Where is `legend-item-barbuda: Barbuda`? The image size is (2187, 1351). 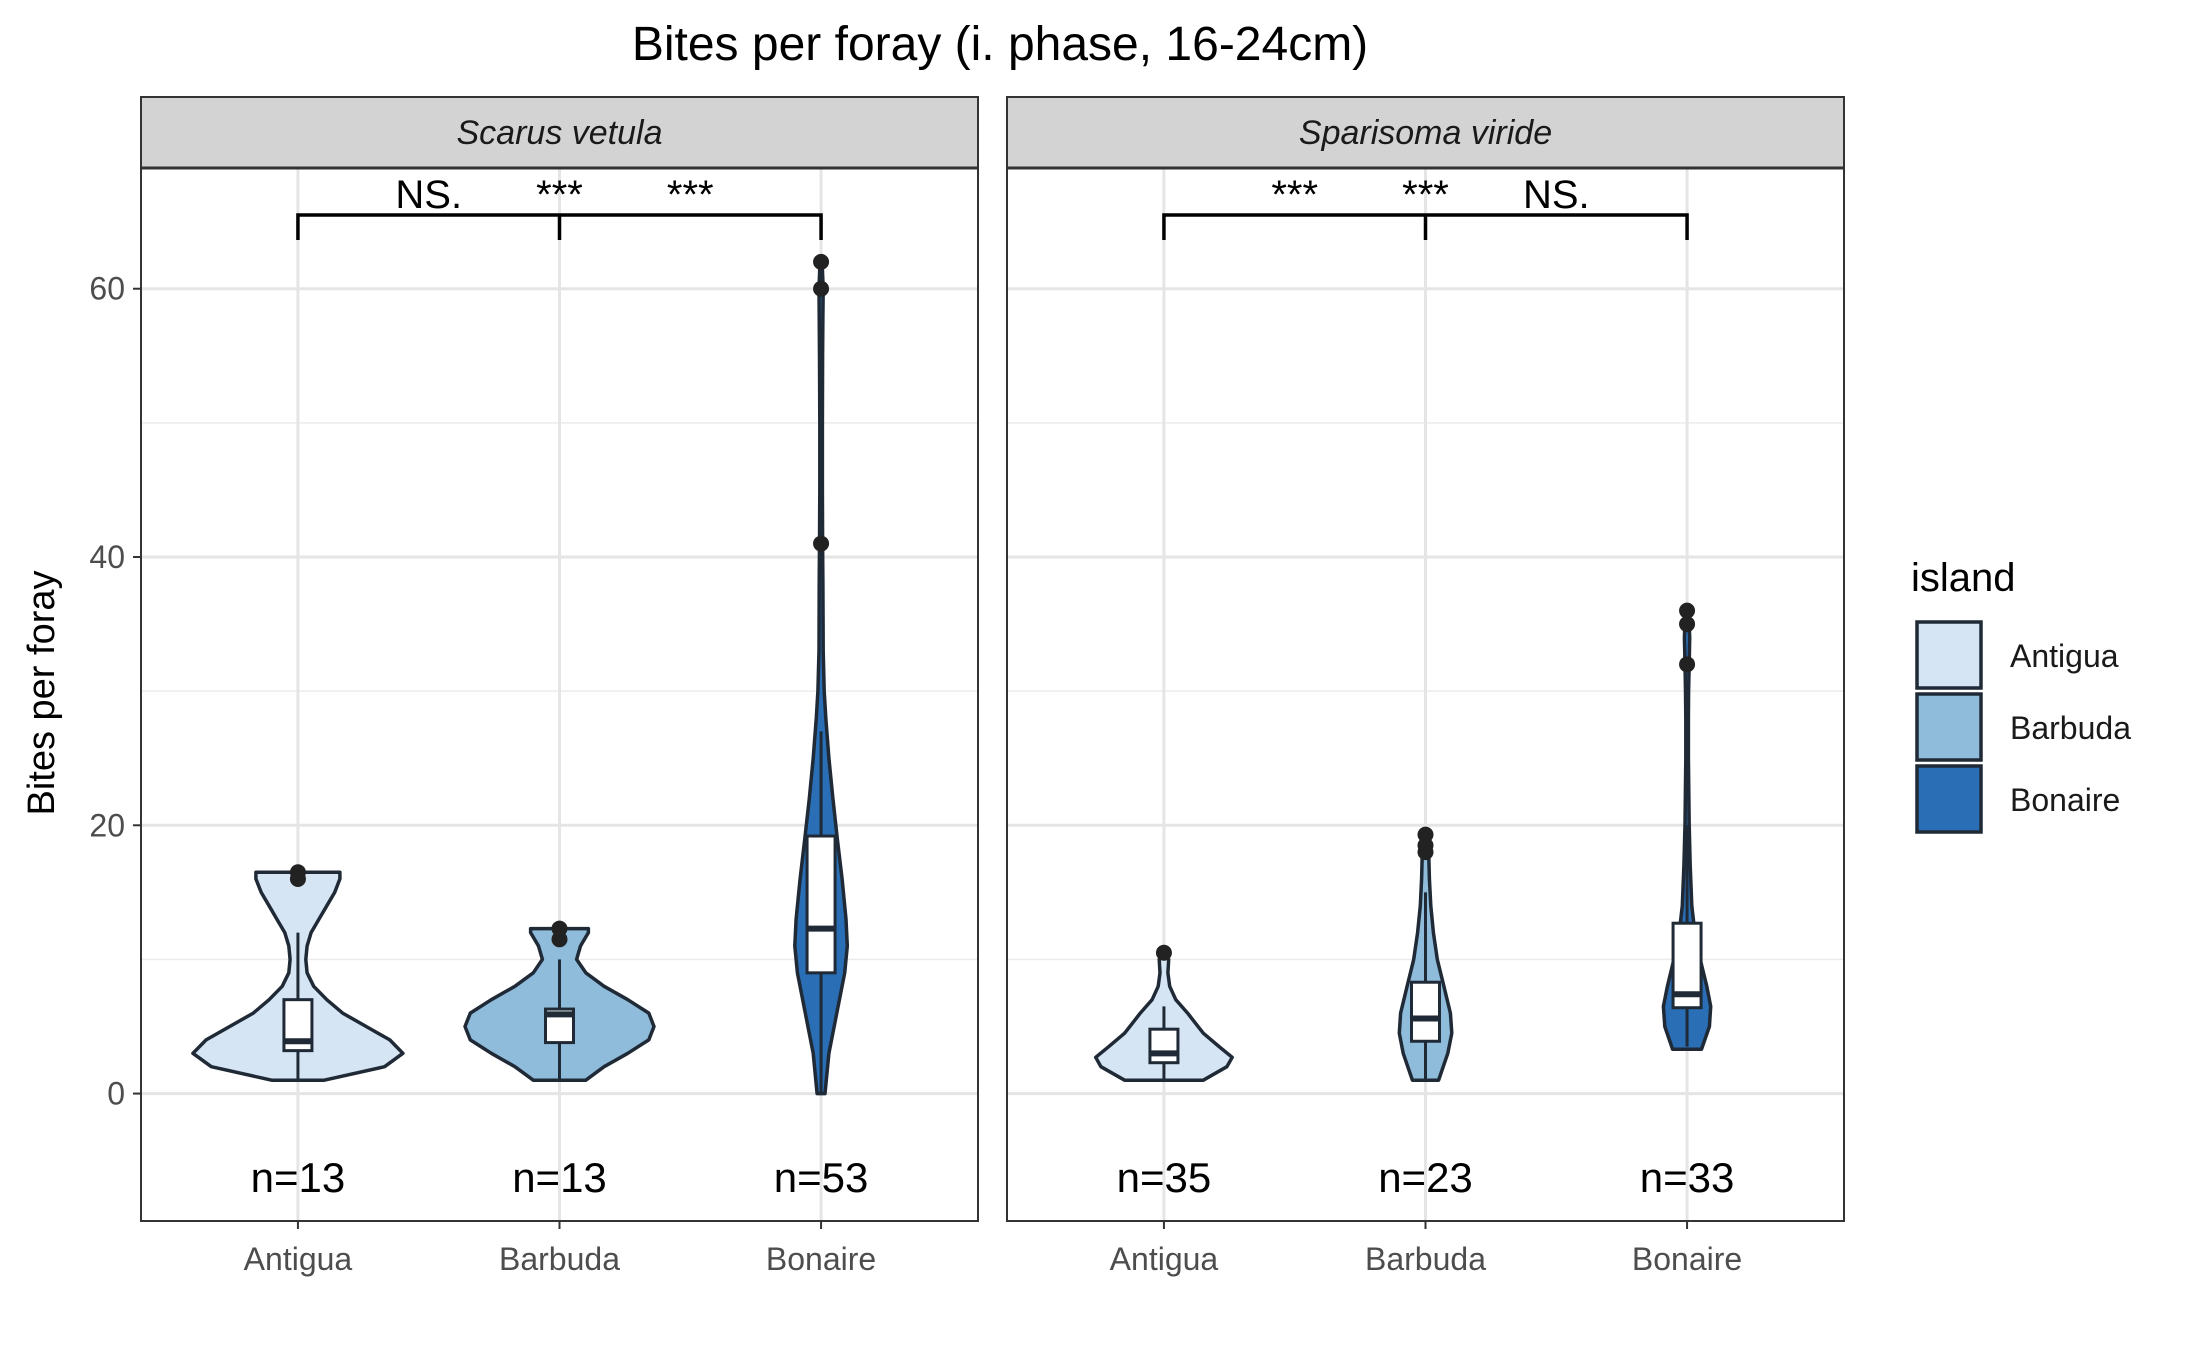
legend-item-barbuda: Barbuda is located at coordinates (2023, 727).